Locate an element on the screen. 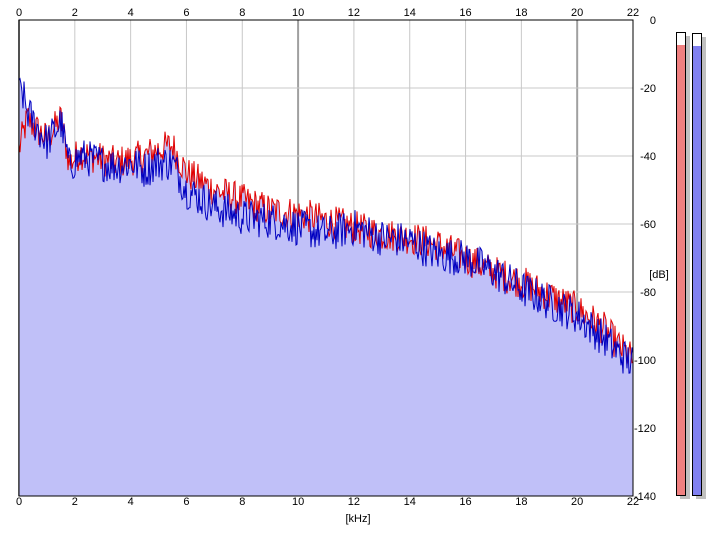 This screenshot has height=535, width=716. x-tick-label-top-3: 6 is located at coordinates (186, 13).